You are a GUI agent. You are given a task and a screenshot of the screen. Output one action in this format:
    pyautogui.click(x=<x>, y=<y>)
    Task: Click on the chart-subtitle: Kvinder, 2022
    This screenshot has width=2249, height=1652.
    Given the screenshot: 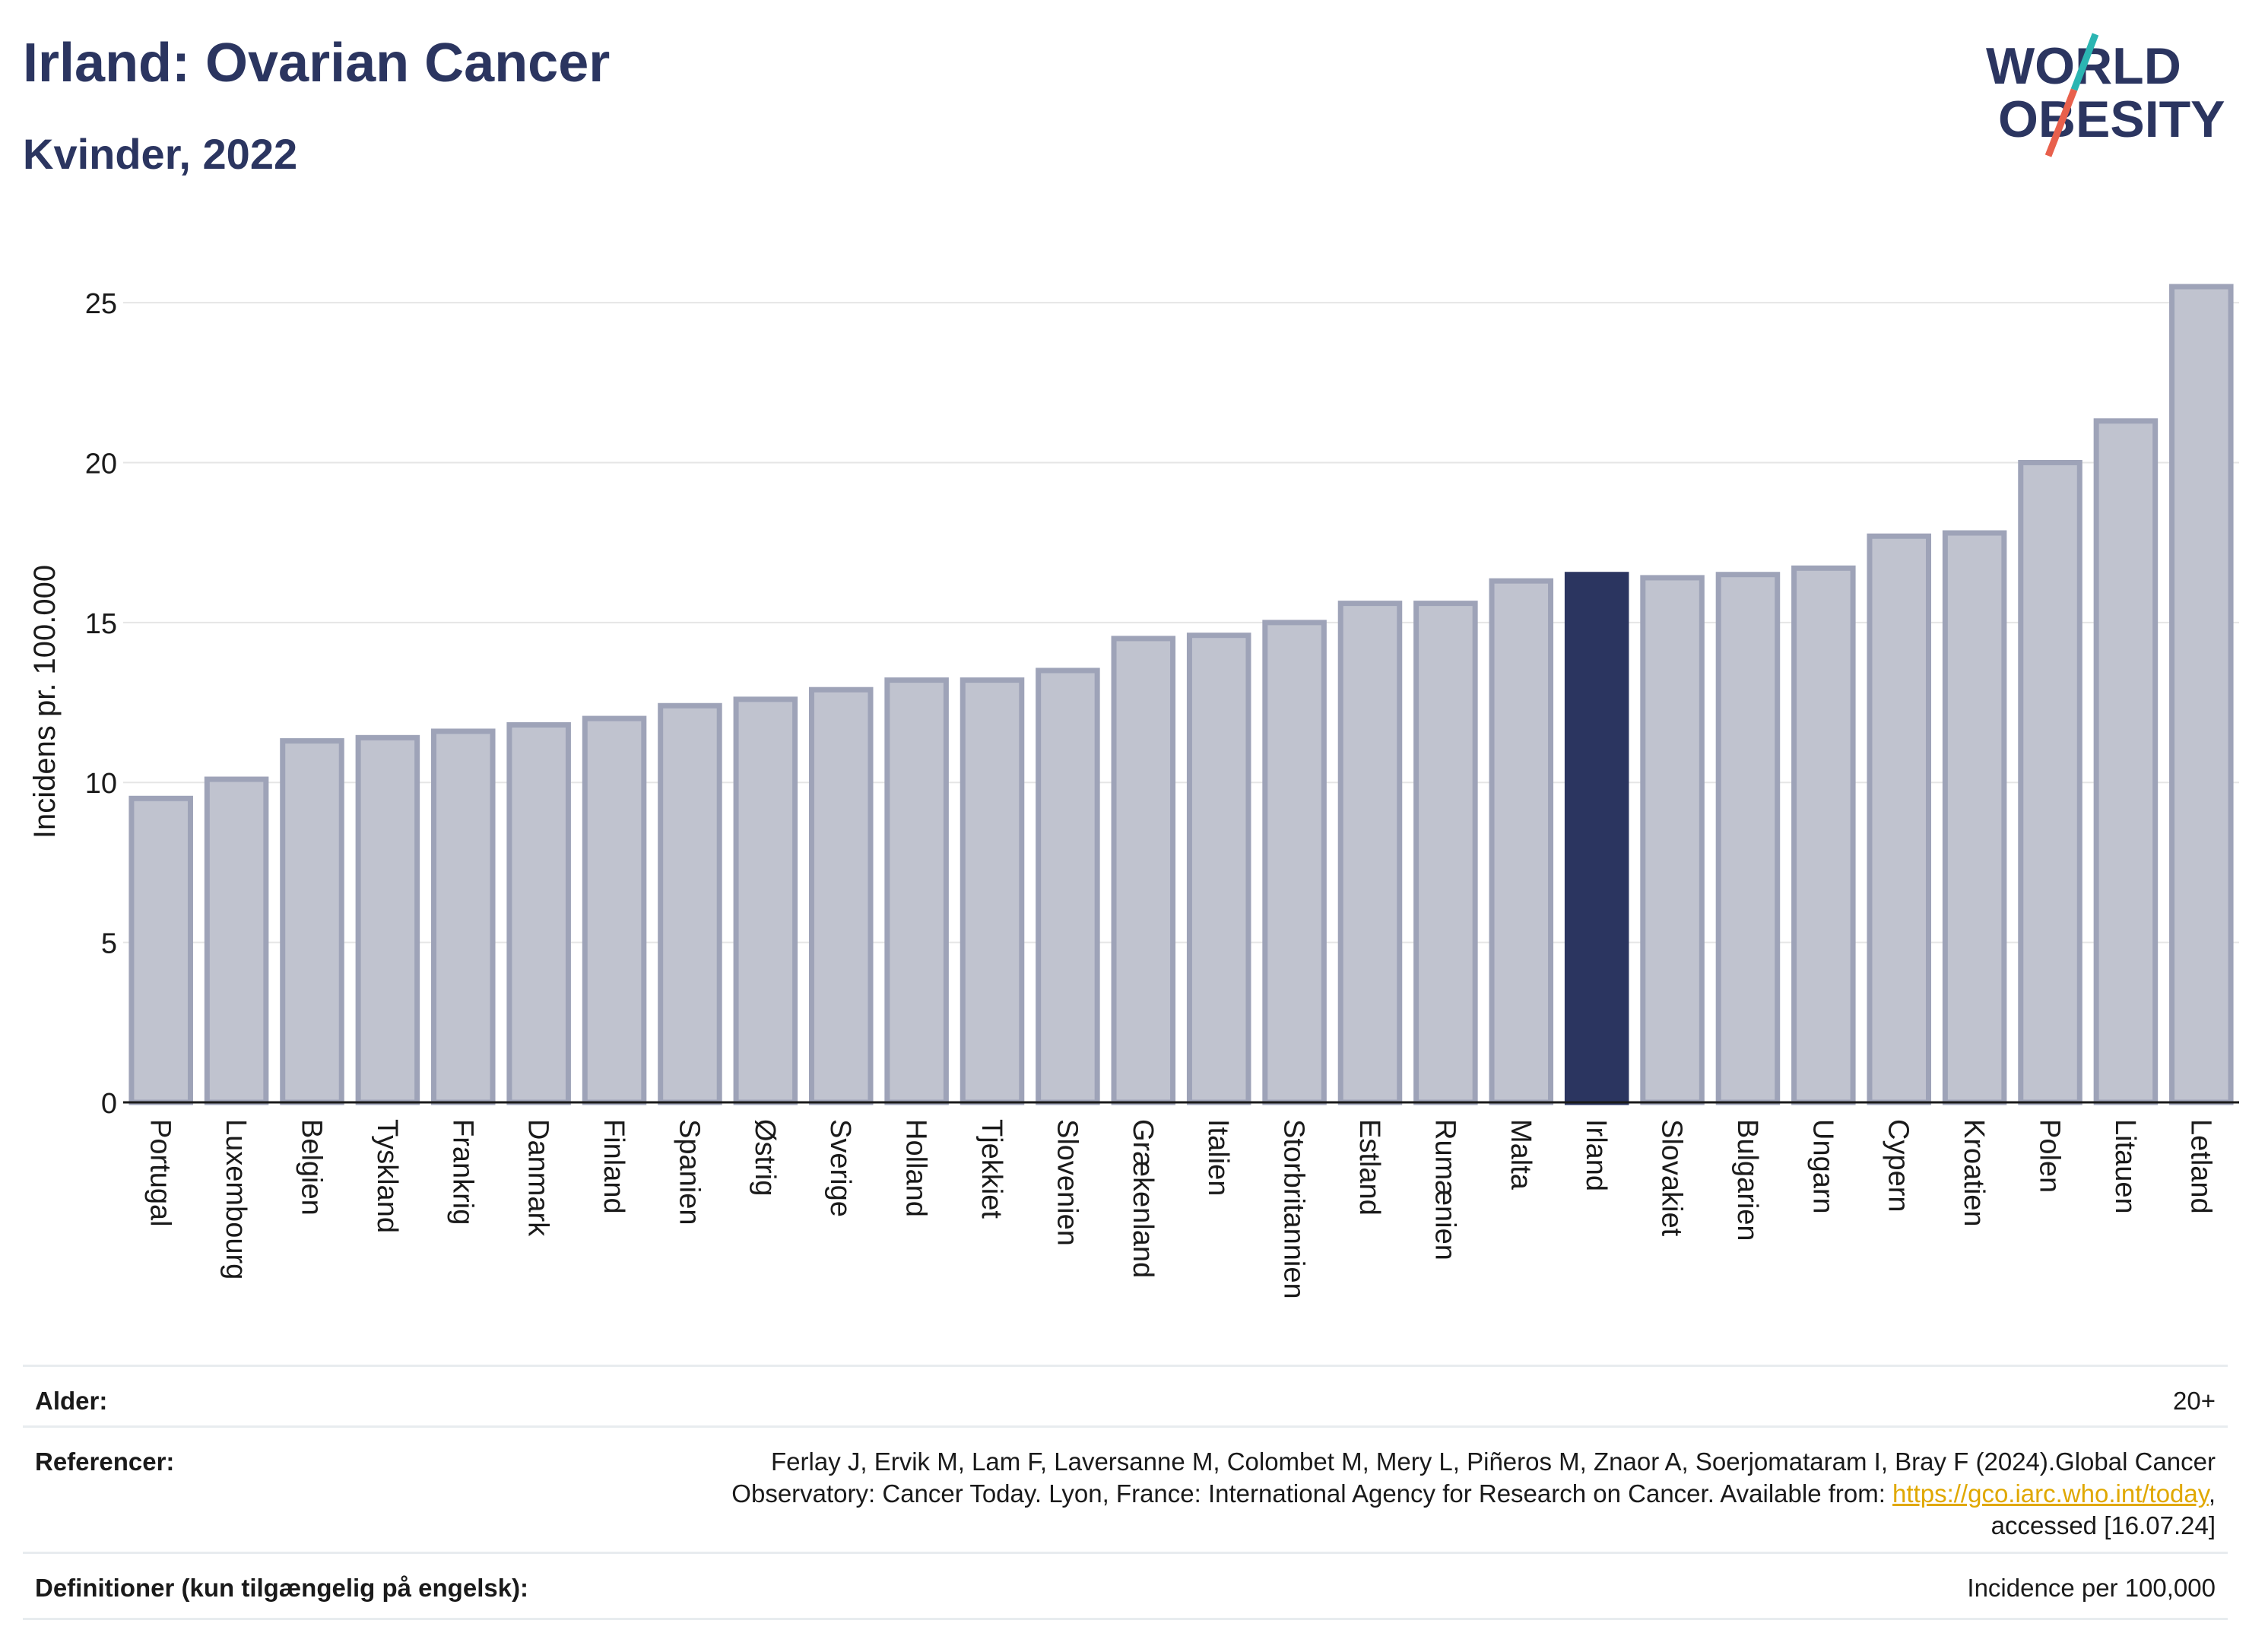 What is the action you would take?
    pyautogui.click(x=160, y=154)
    